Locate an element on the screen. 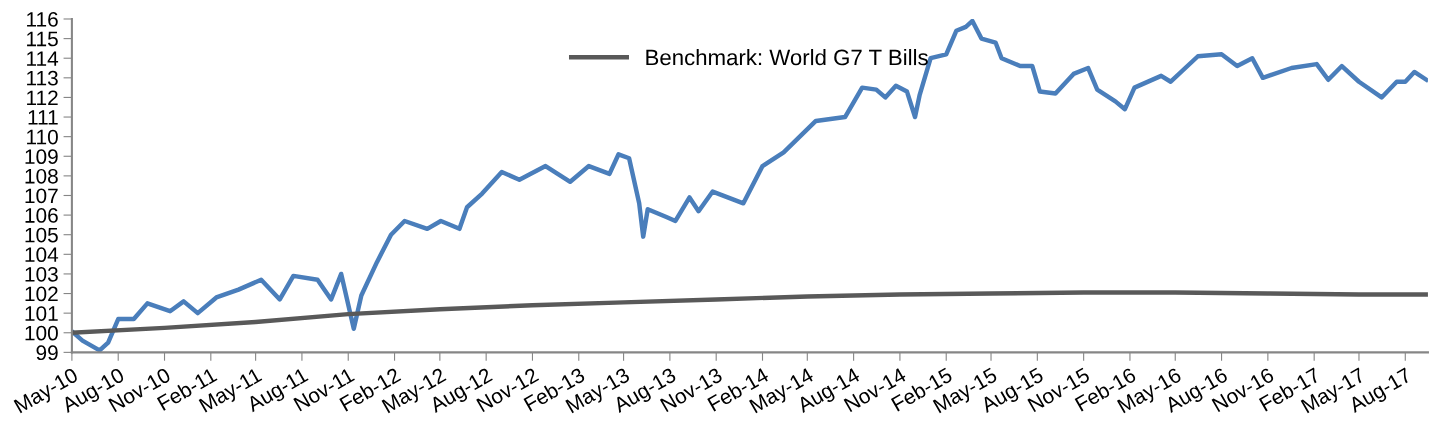 The width and height of the screenshot is (1438, 422). y-tick-label: 106 is located at coordinates (41, 215).